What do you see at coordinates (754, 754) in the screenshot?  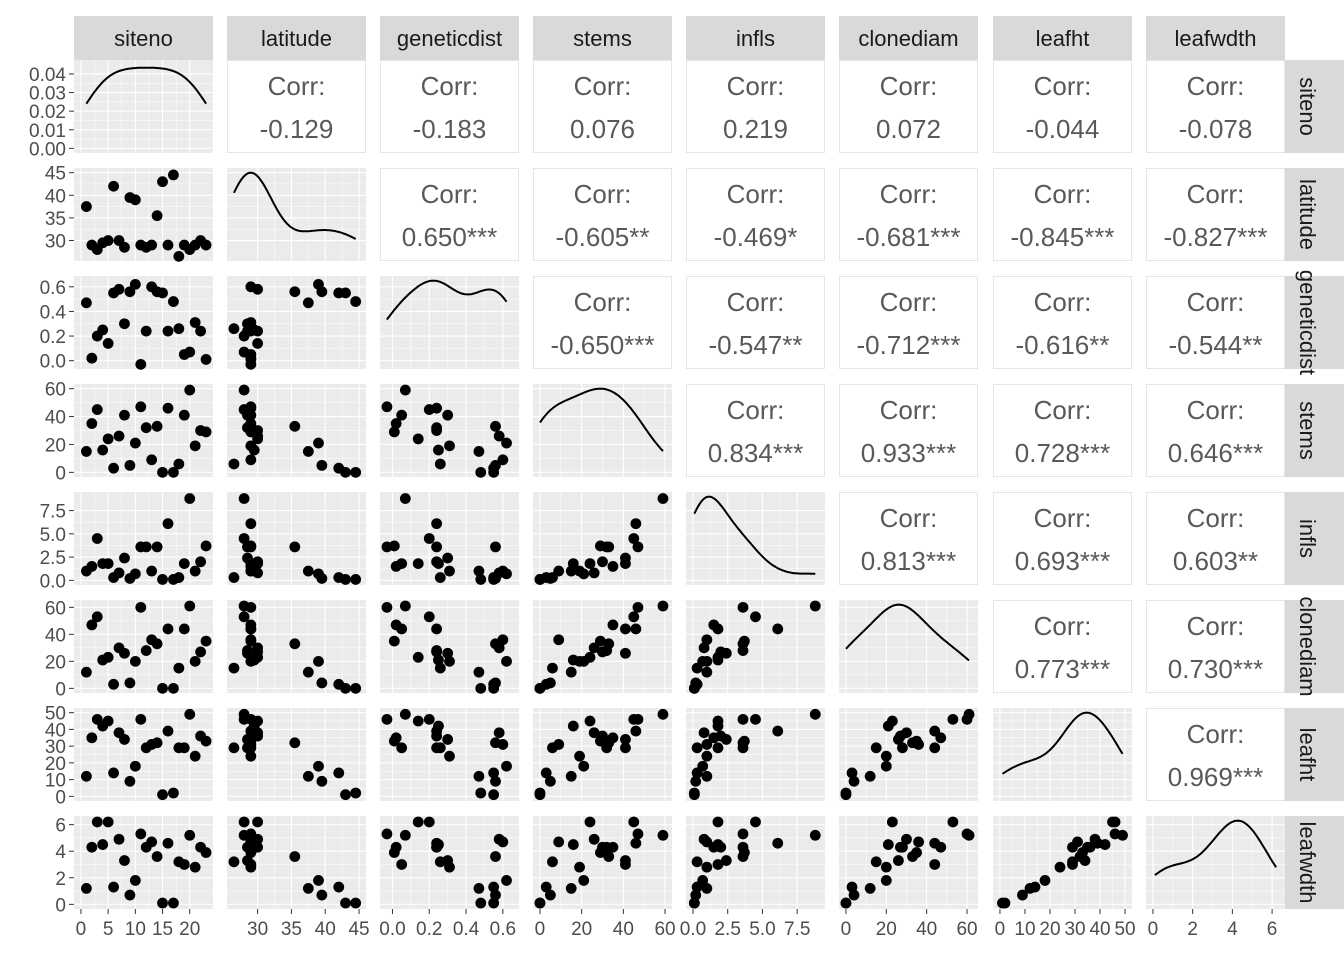 I see `points-leafht-vs-infls` at bounding box center [754, 754].